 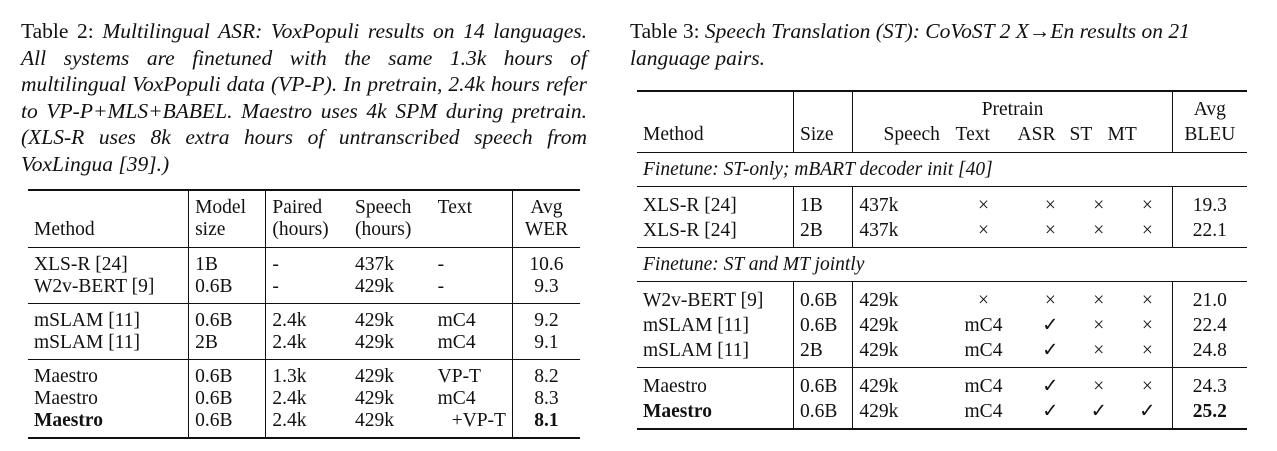 What do you see at coordinates (545, 424) in the screenshot?
I see `t2-cell-wer: 8.1` at bounding box center [545, 424].